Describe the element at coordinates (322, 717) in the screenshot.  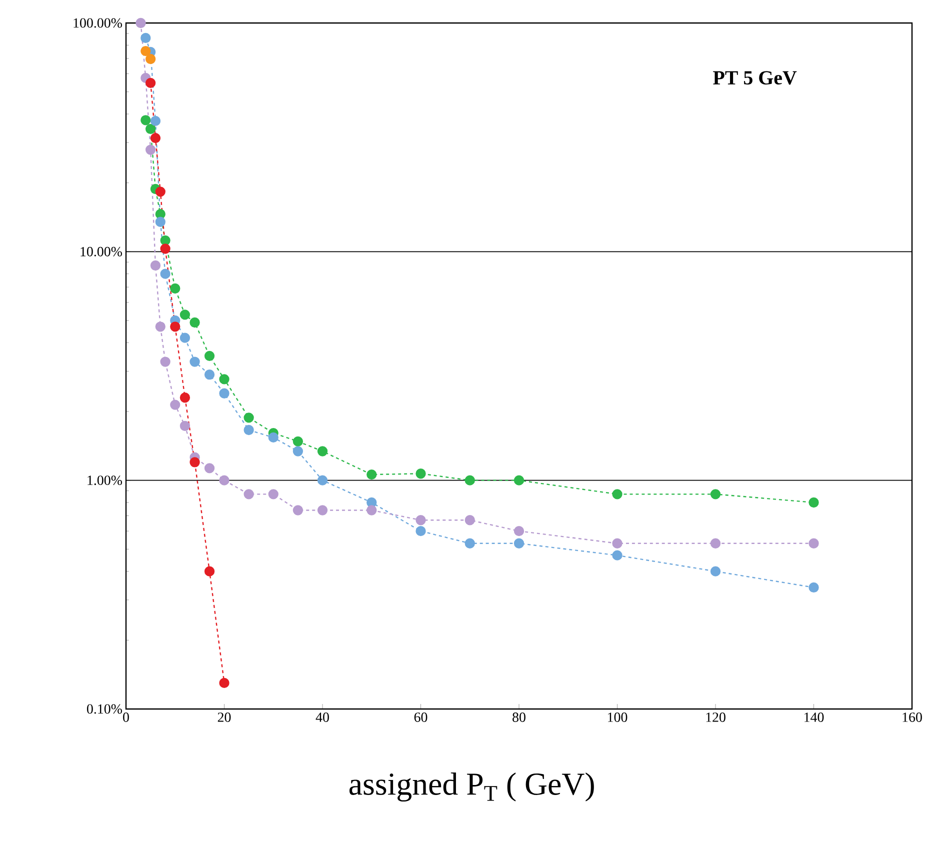
I see `x-tick-label: 40` at that location.